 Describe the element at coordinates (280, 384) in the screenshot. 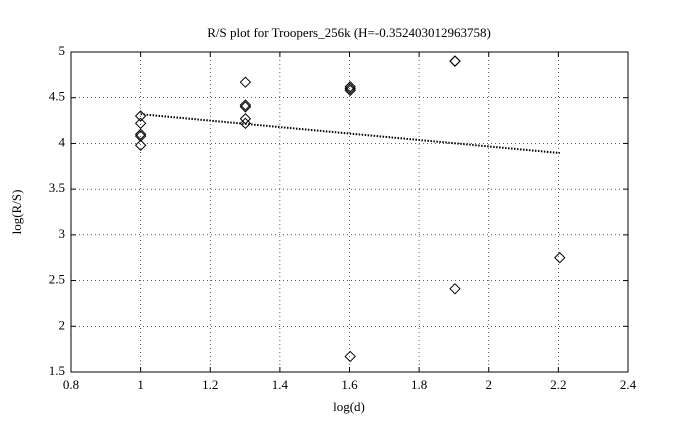

I see `x-tick-label: 1.4` at that location.